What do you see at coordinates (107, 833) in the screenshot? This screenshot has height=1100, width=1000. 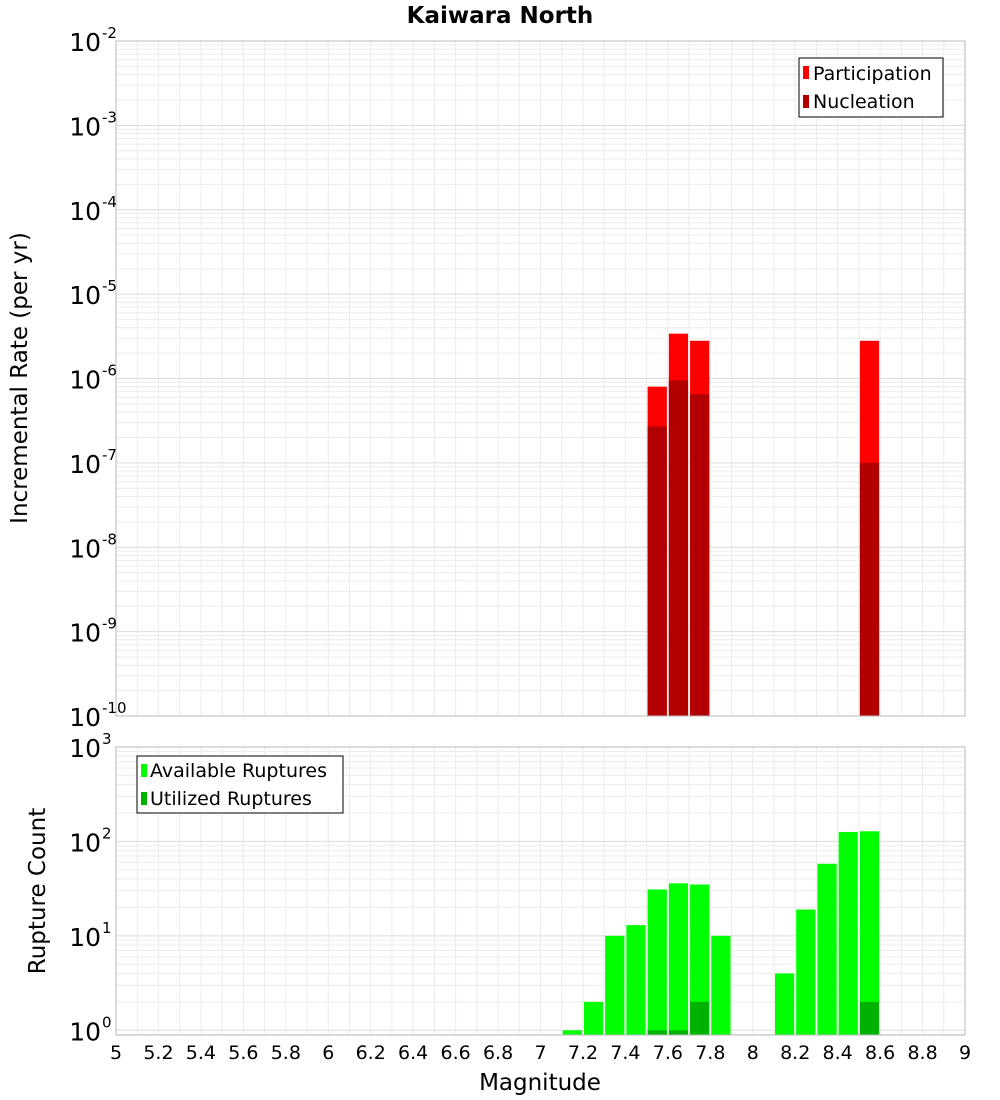 I see `count-y-tick-exponent: 2` at bounding box center [107, 833].